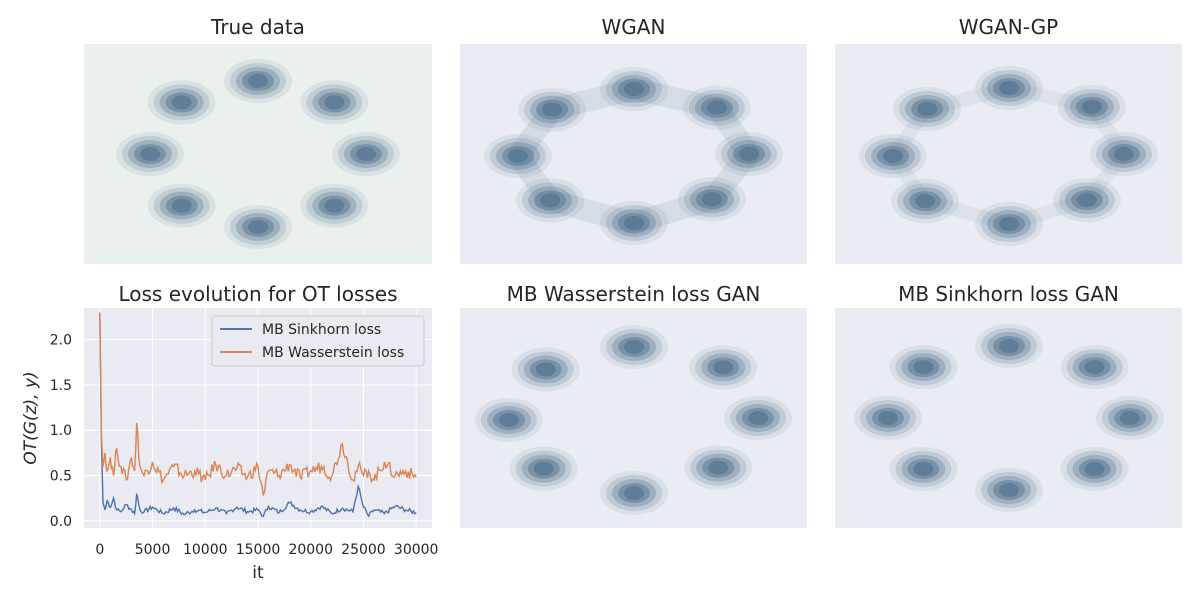  What do you see at coordinates (1008, 27) in the screenshot?
I see `panel-title-wgan-gp: WGAN-GP` at bounding box center [1008, 27].